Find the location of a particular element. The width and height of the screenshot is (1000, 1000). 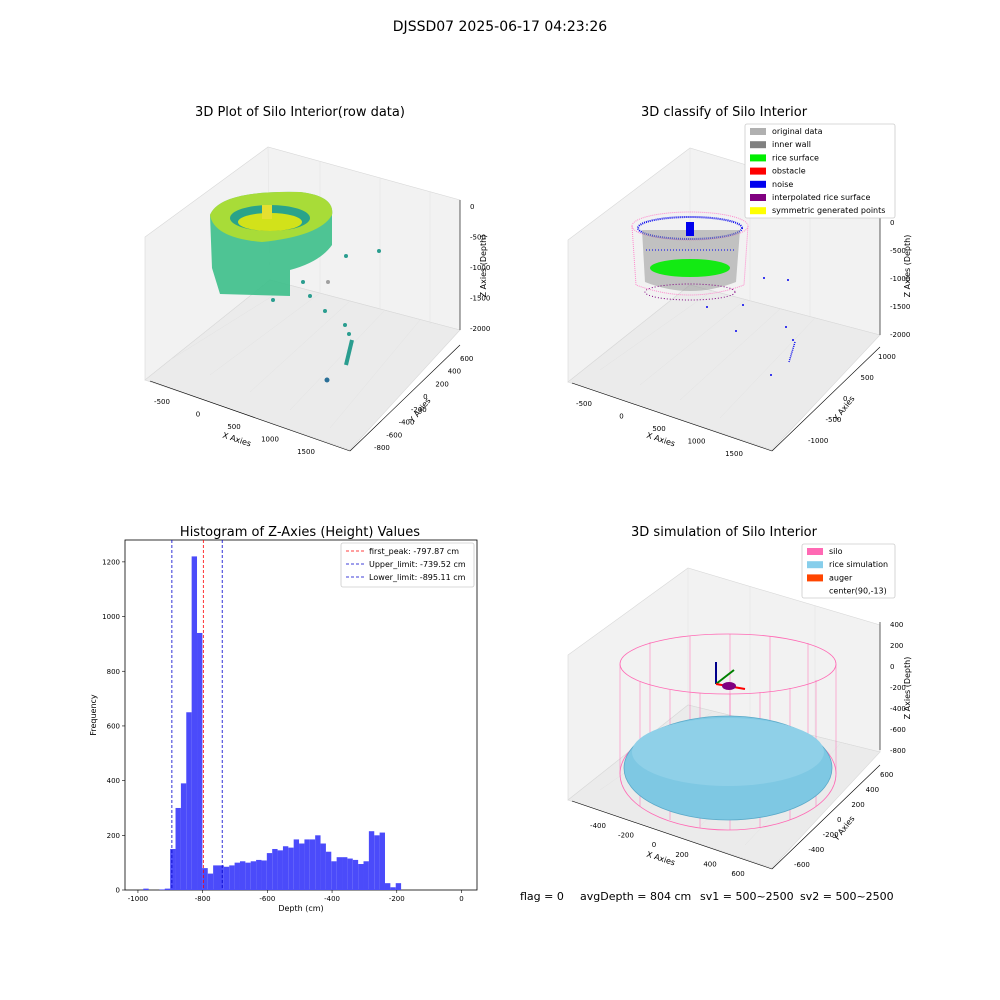

plot-simulation: 3D simulation of Silo Interior is located at coordinates (739, 701).